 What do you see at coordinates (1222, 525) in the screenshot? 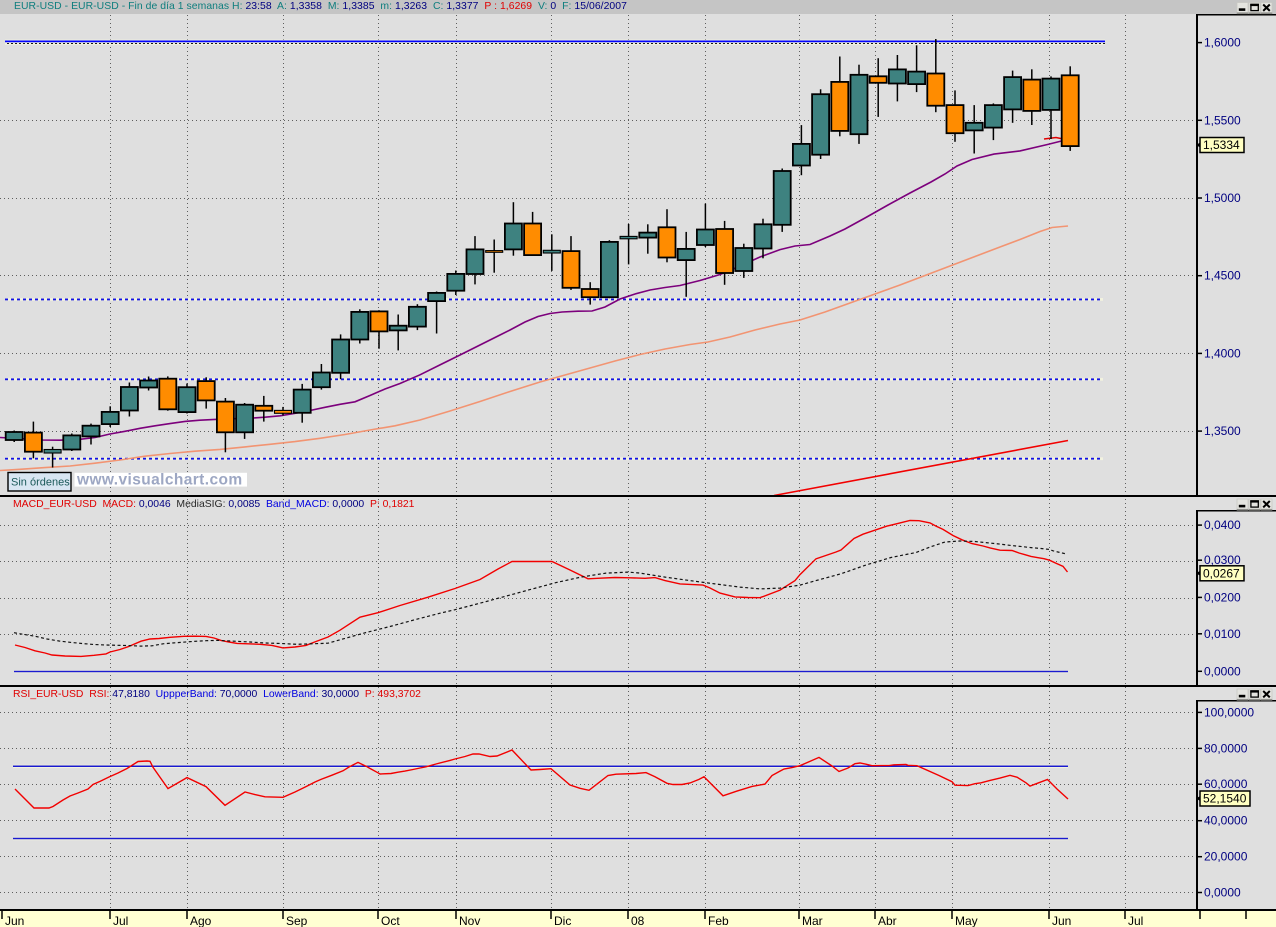
I see `svg-text: 0,0400` at bounding box center [1222, 525].